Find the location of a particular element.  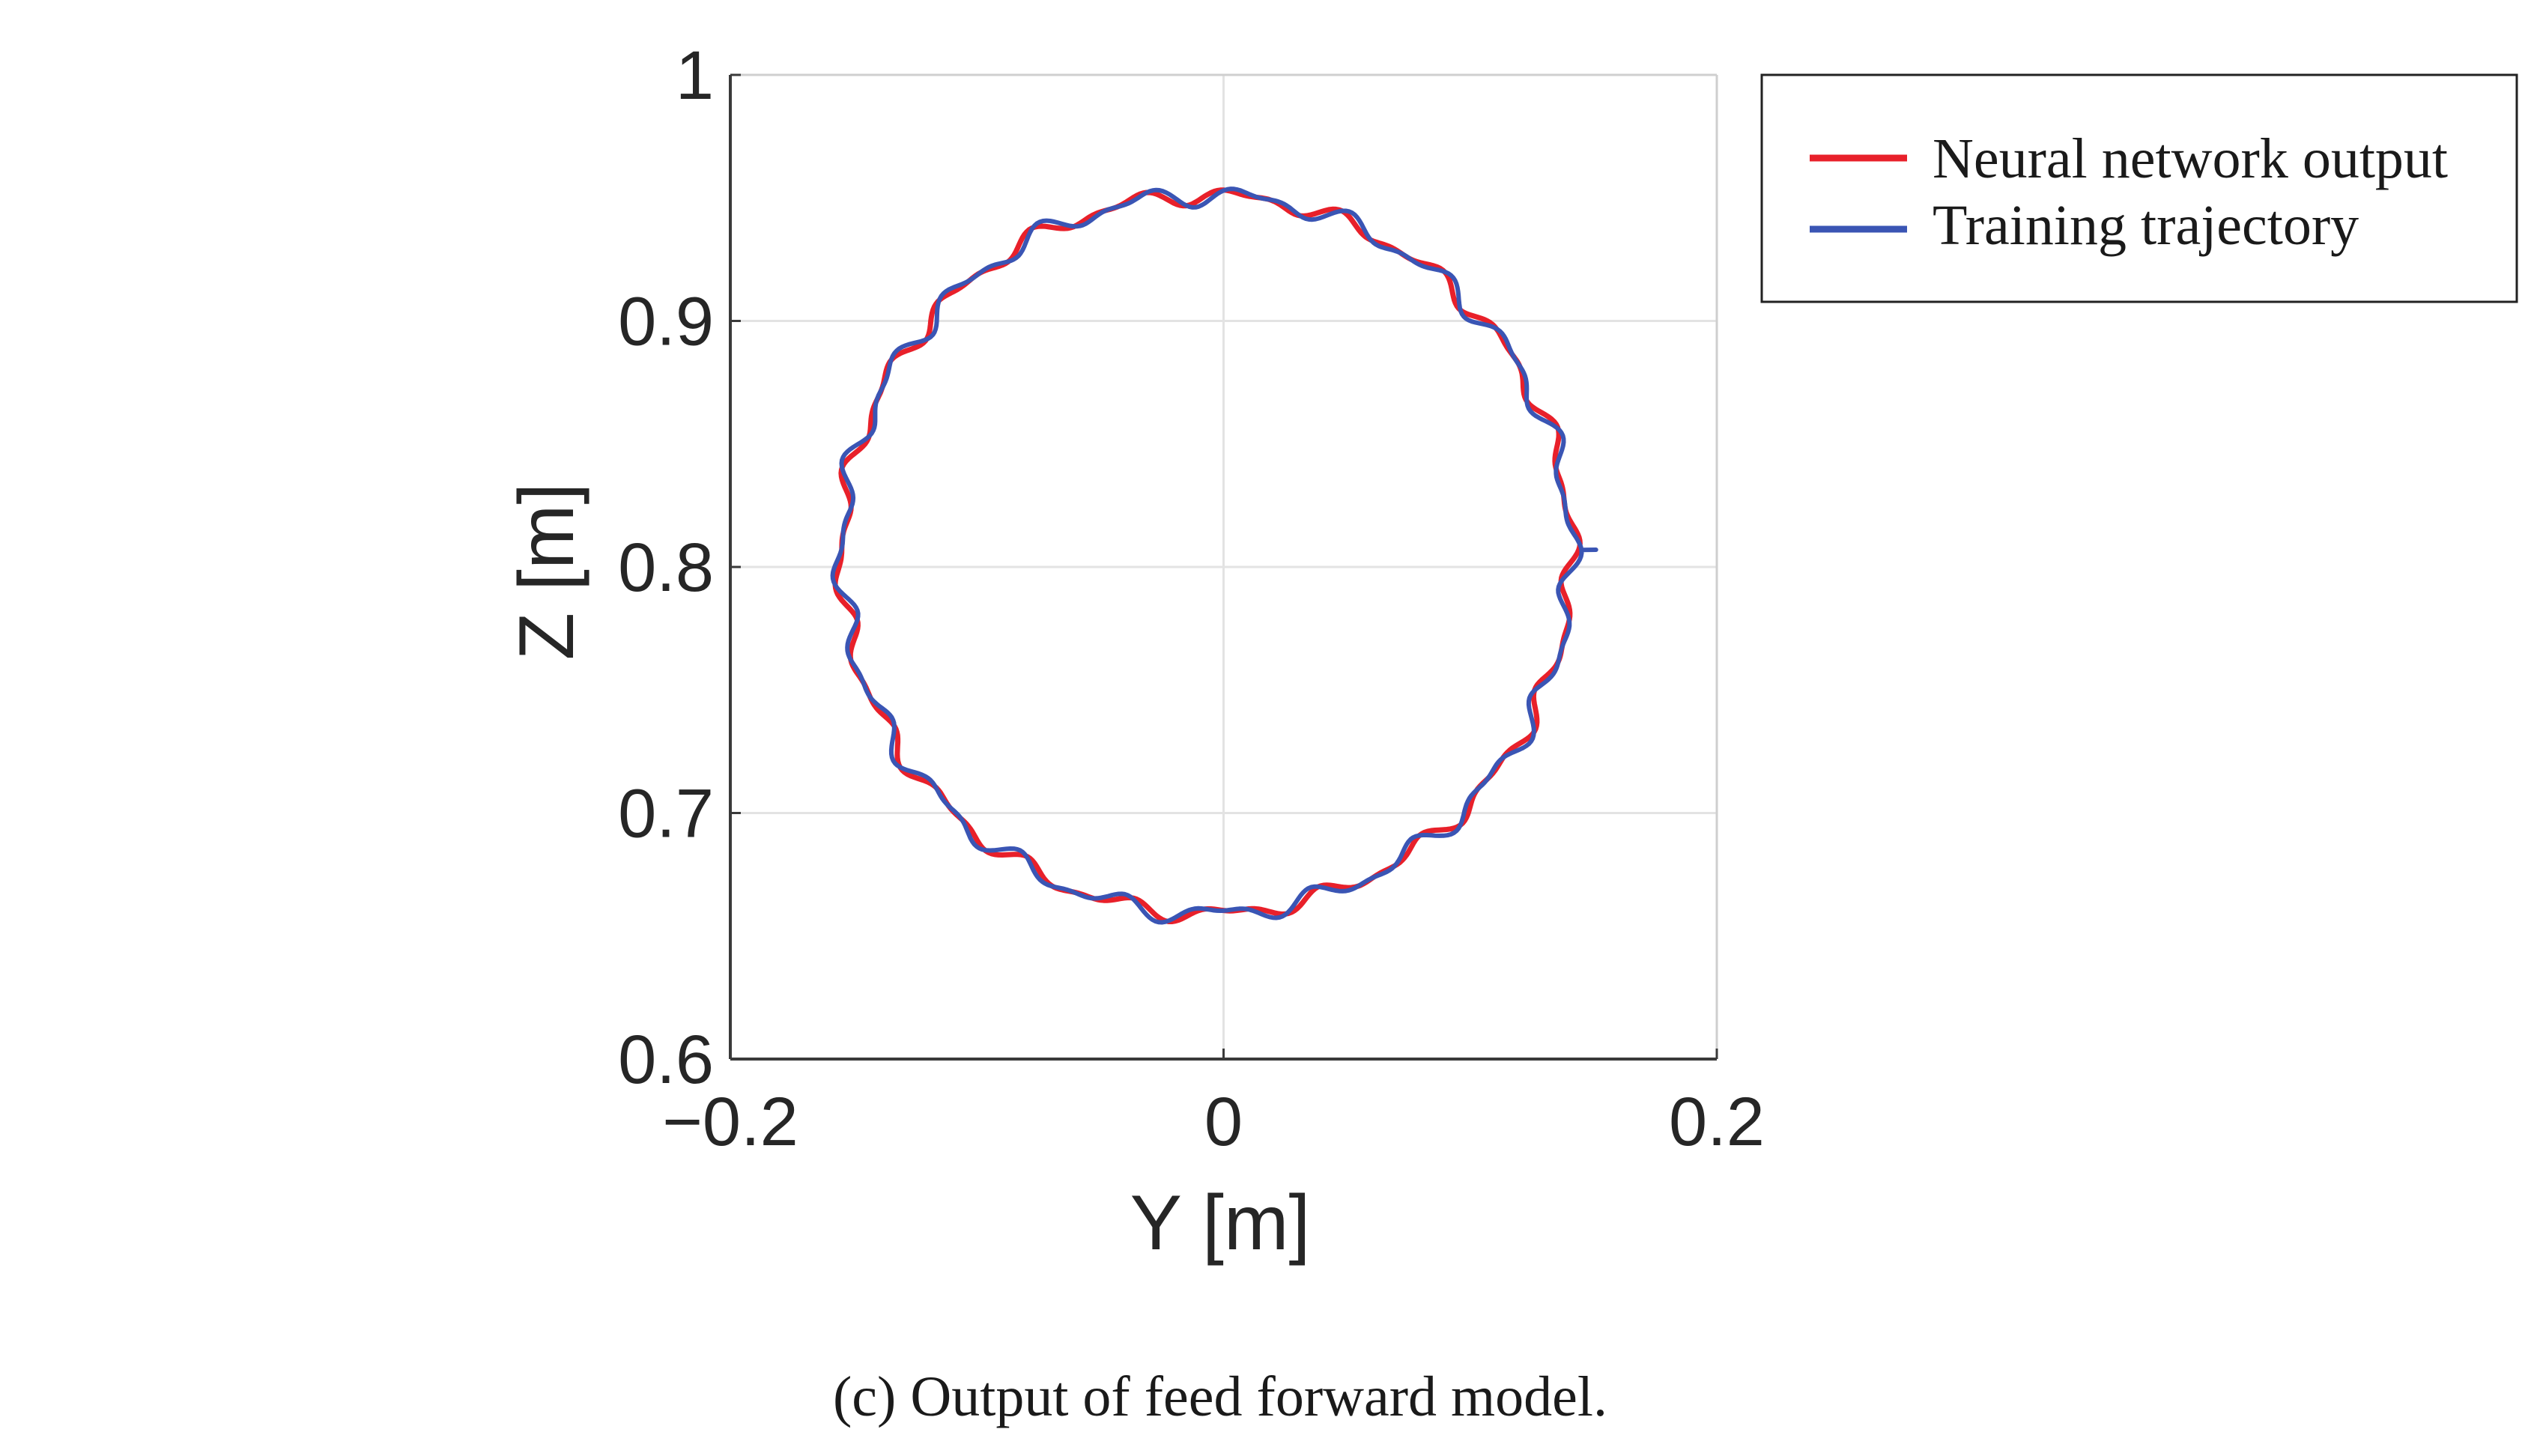

y-tick-label: 0.8 is located at coordinates (666, 568).